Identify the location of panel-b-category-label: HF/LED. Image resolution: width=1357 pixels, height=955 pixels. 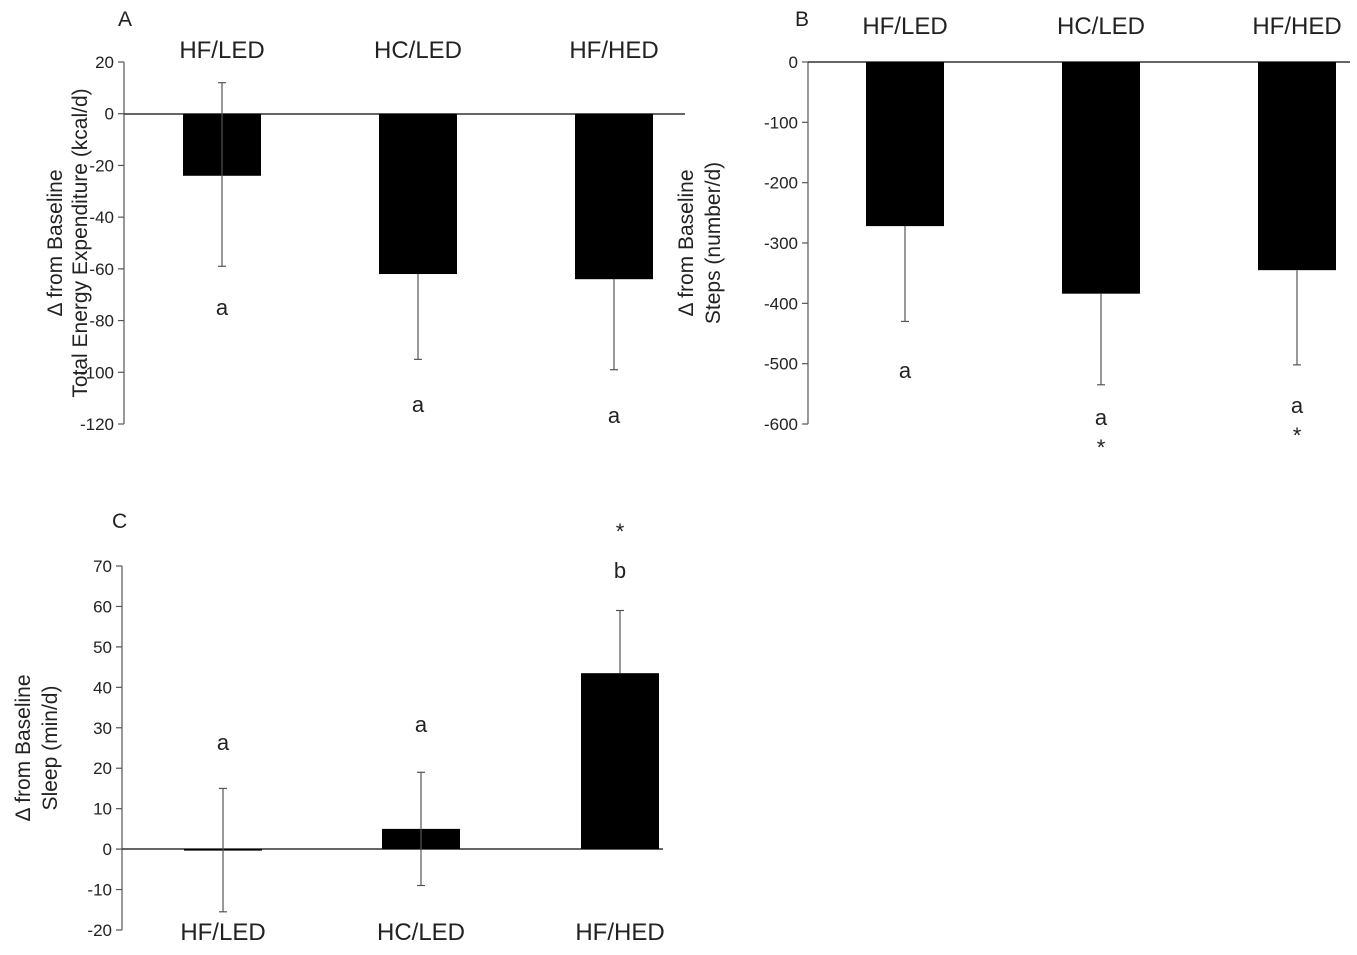
(904, 26).